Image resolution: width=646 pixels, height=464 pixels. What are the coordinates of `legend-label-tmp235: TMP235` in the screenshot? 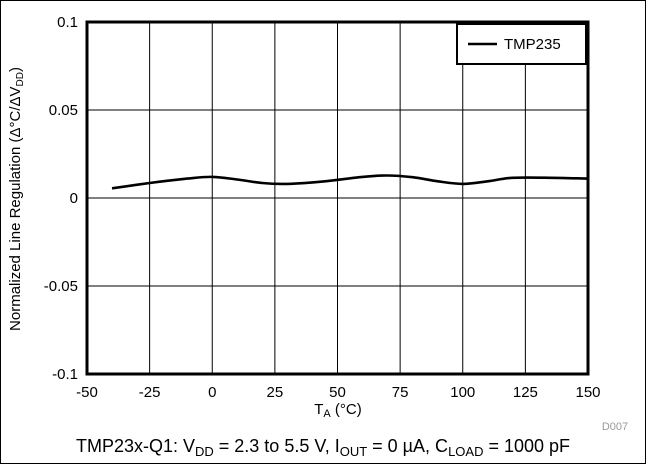 It's located at (532, 44).